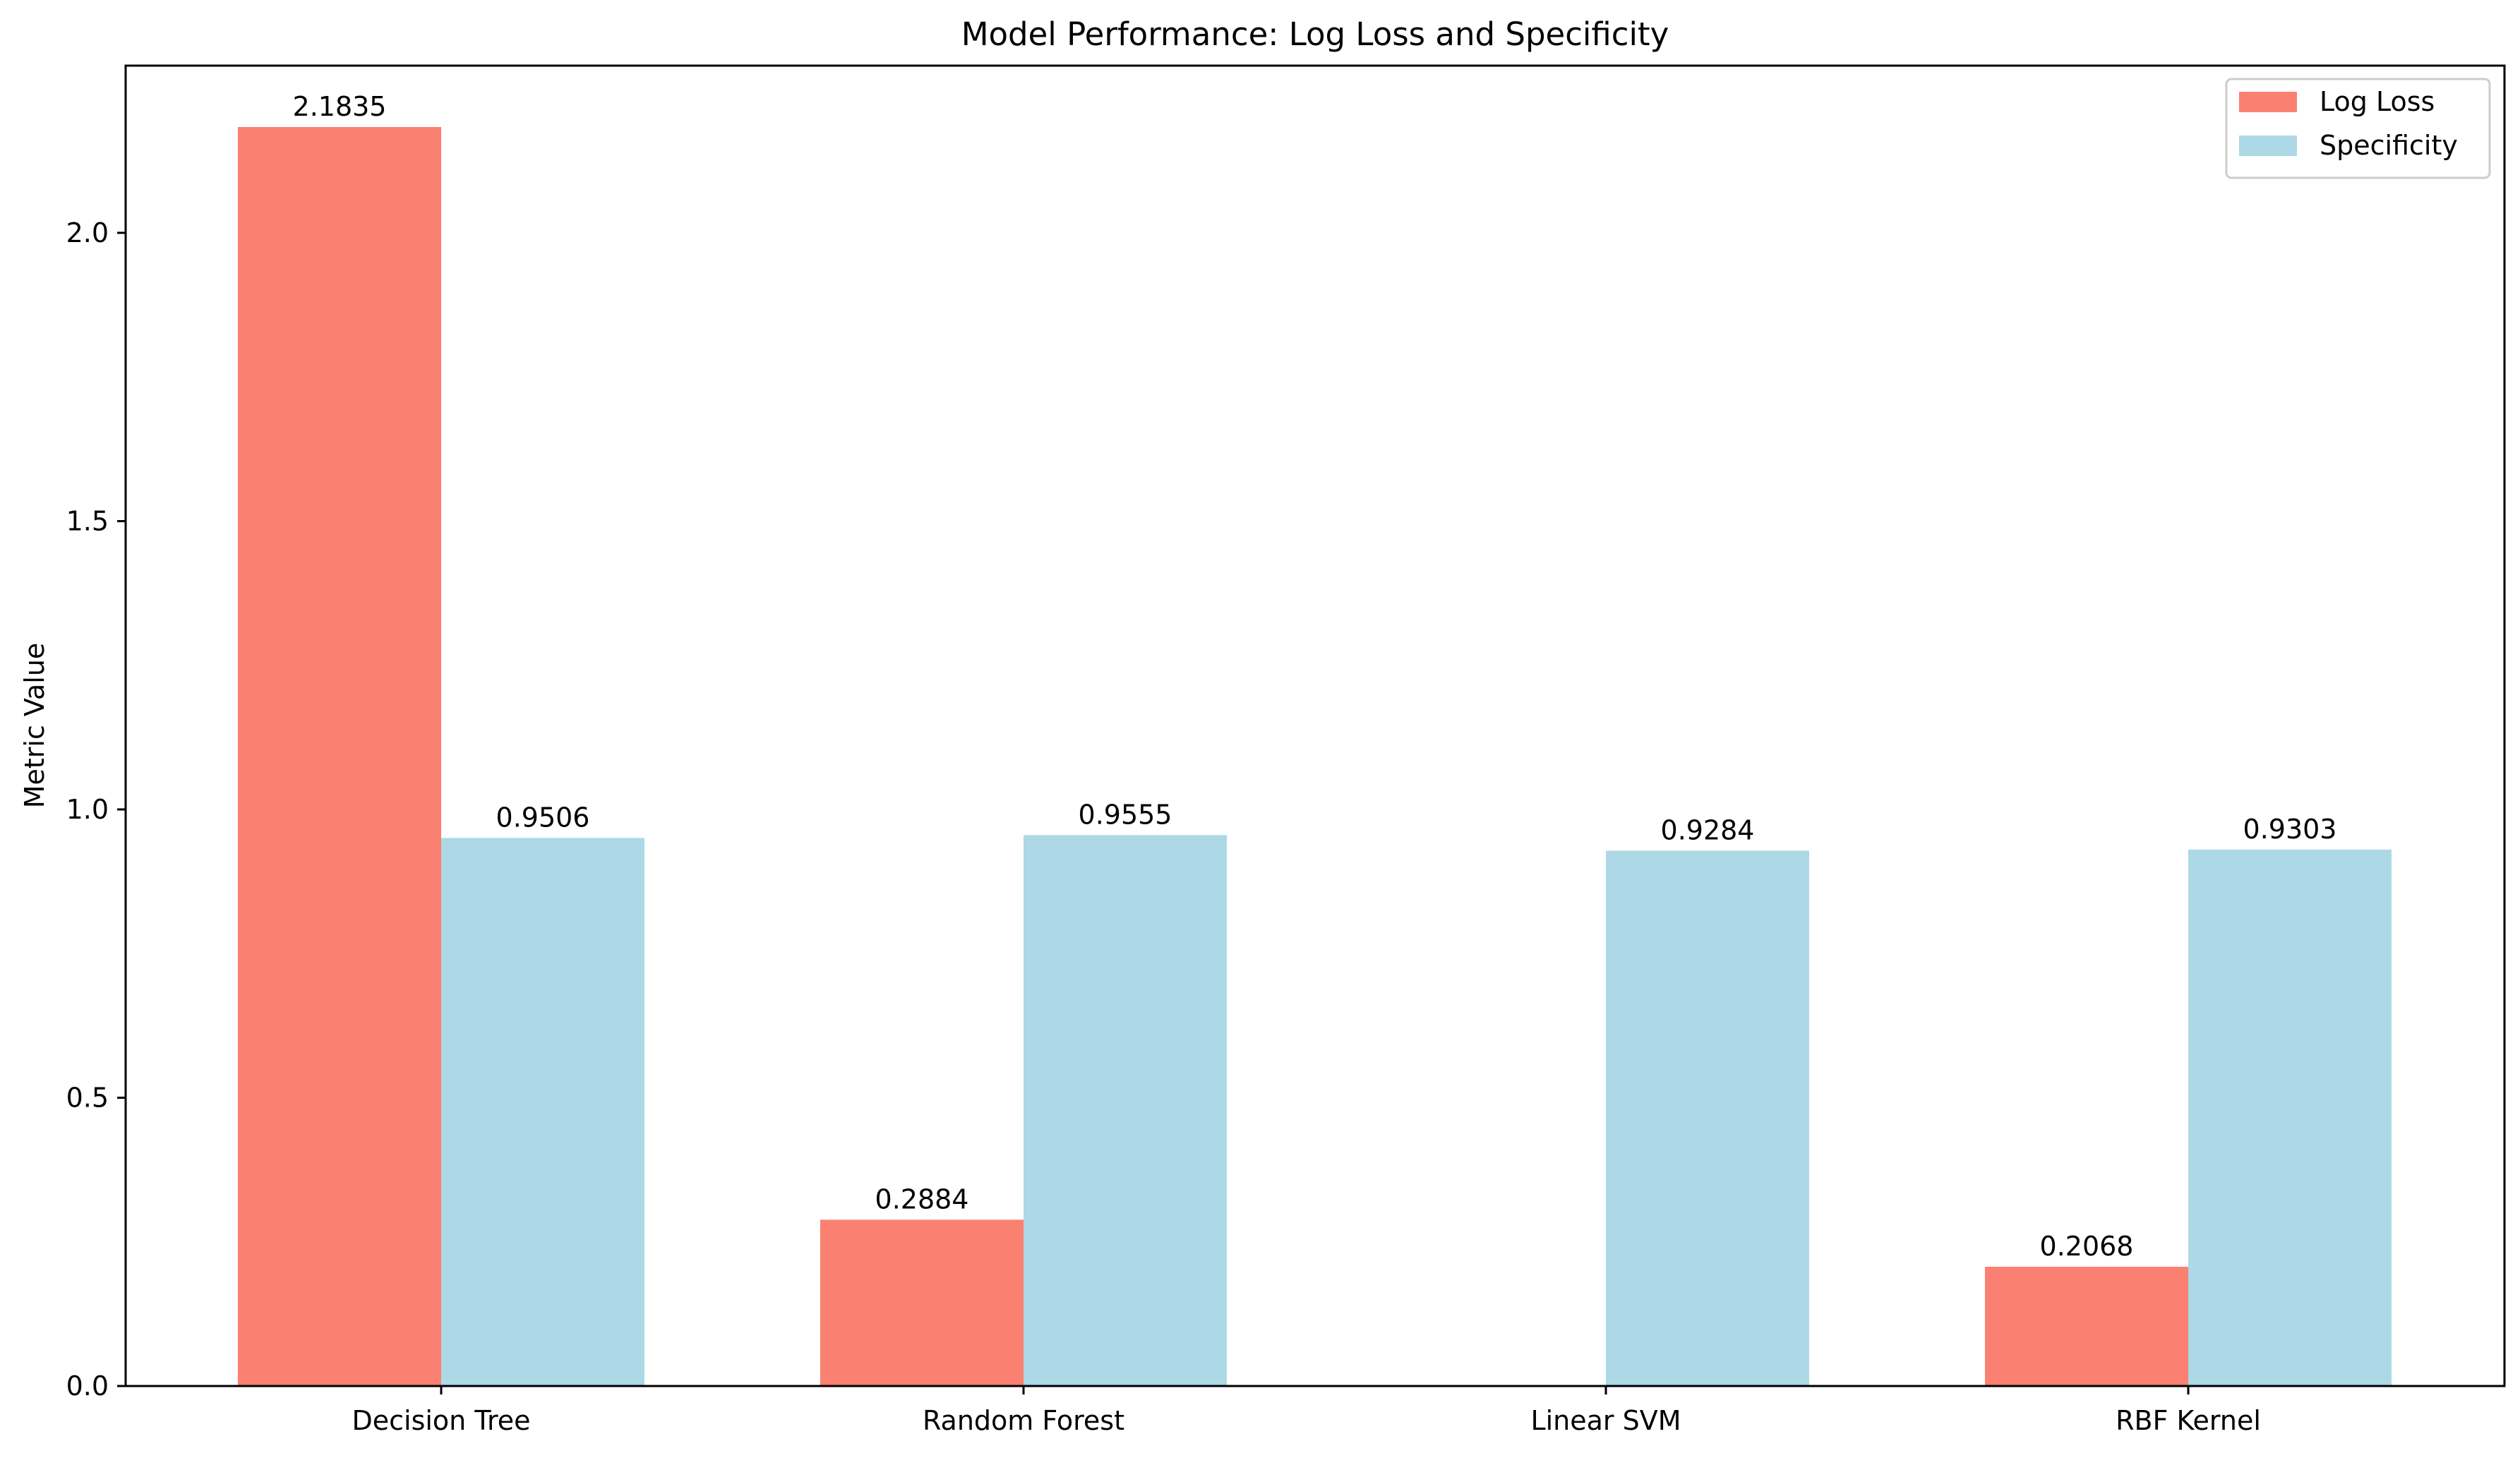 The image size is (2520, 1458). What do you see at coordinates (340, 756) in the screenshot?
I see `bar-log-loss-decision-tree` at bounding box center [340, 756].